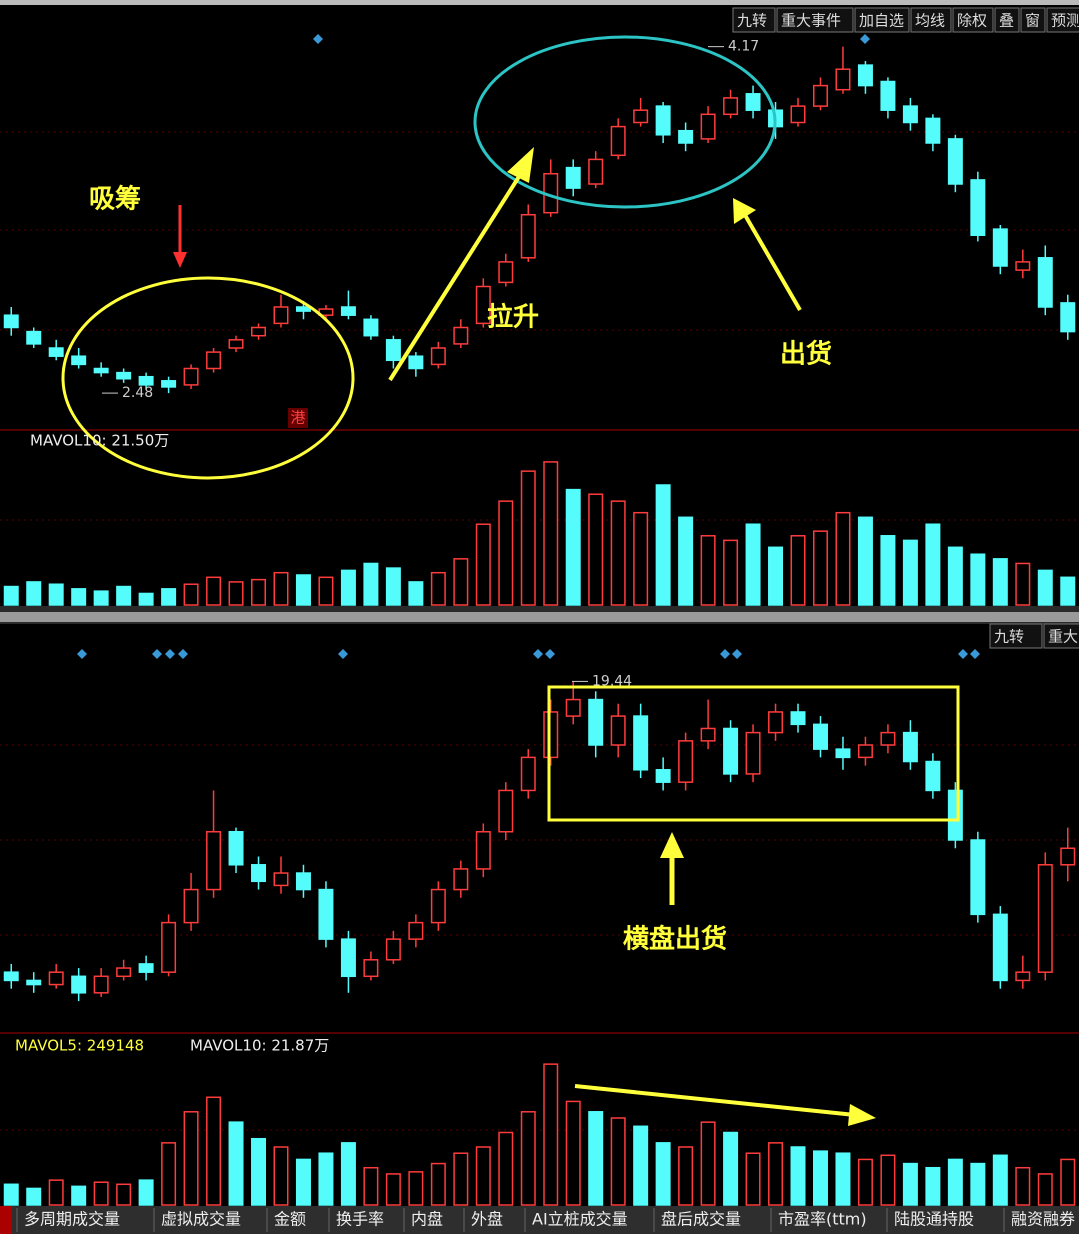  I want to click on toolbar-label: 加自选, so click(881, 21).